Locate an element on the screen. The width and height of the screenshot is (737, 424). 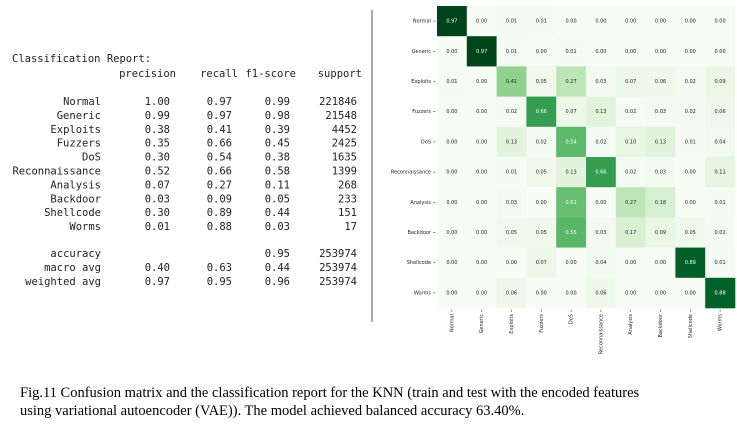
report-cell: 0.40 is located at coordinates (157, 268).